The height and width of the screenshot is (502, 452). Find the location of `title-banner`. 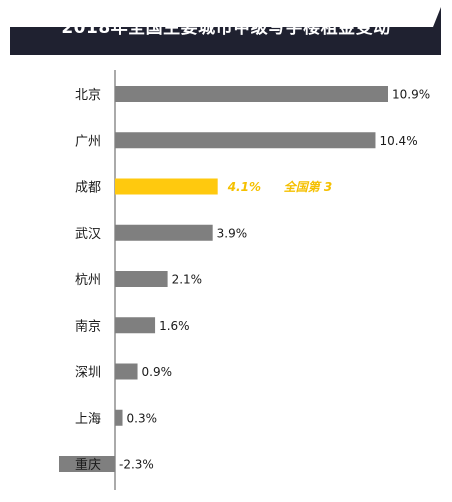

title-banner is located at coordinates (225, 31).